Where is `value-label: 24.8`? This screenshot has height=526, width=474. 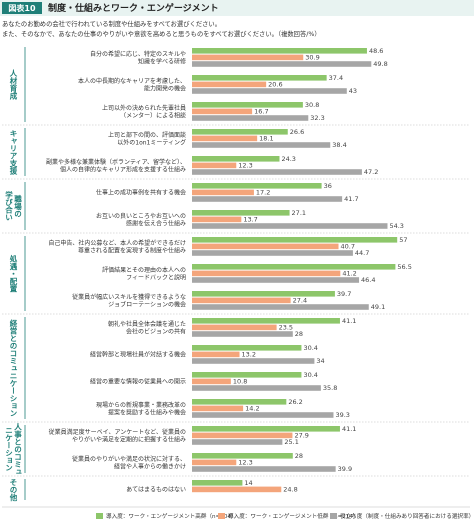 value-label: 24.8 is located at coordinates (290, 490).